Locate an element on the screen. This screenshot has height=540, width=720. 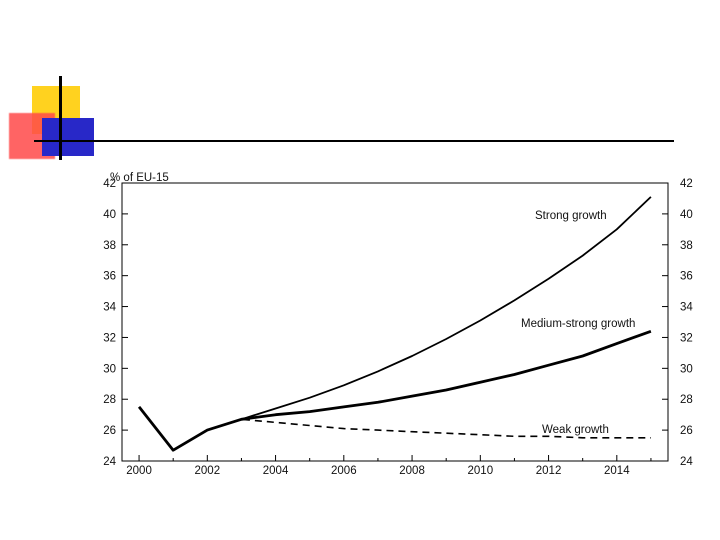
y-tick-label-right: 40 is located at coordinates (686, 215).